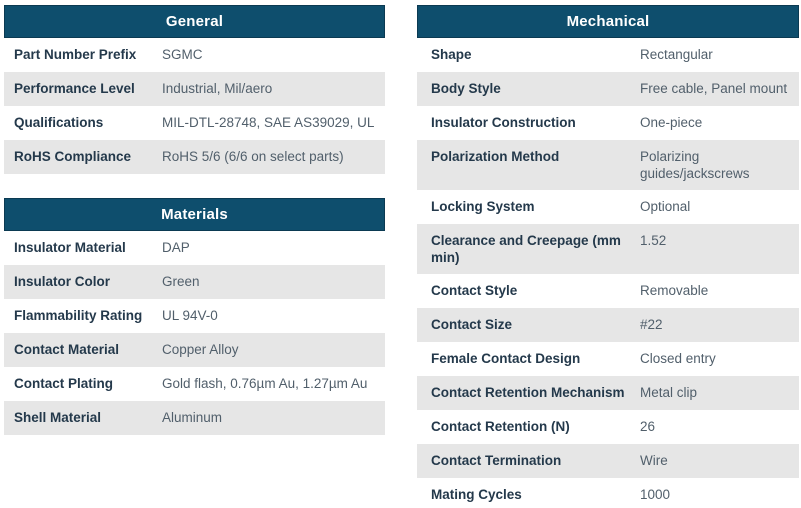 This screenshot has width=801, height=508. What do you see at coordinates (608, 291) in the screenshot?
I see `spec-row: Contact Style Removable` at bounding box center [608, 291].